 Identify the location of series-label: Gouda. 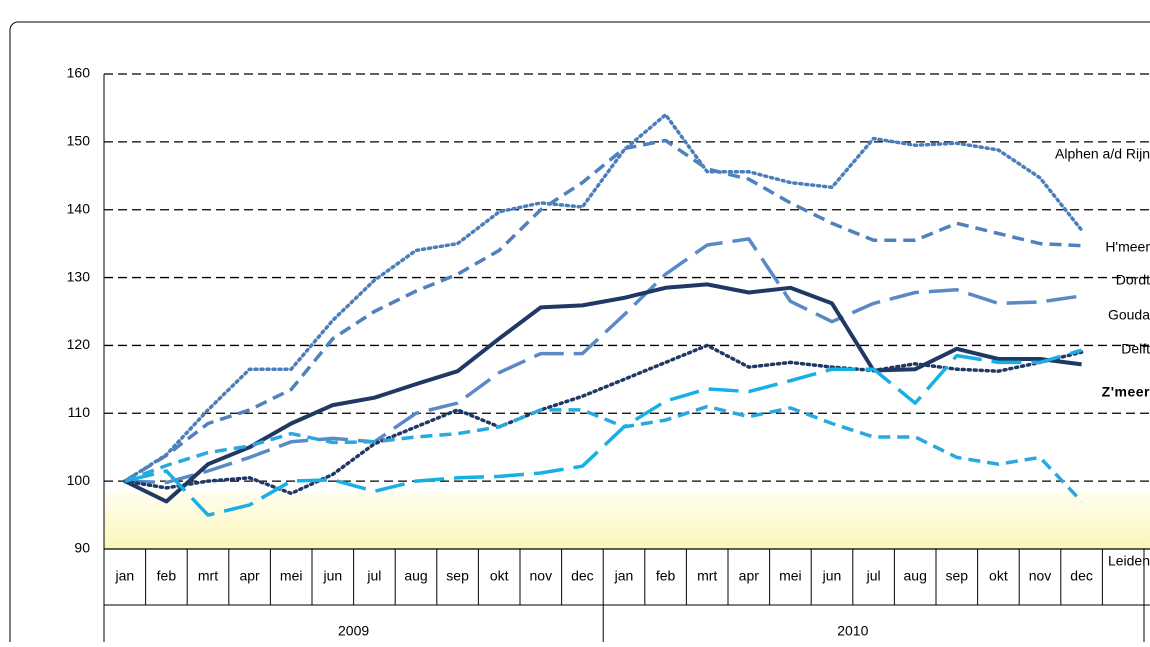
(1129, 315).